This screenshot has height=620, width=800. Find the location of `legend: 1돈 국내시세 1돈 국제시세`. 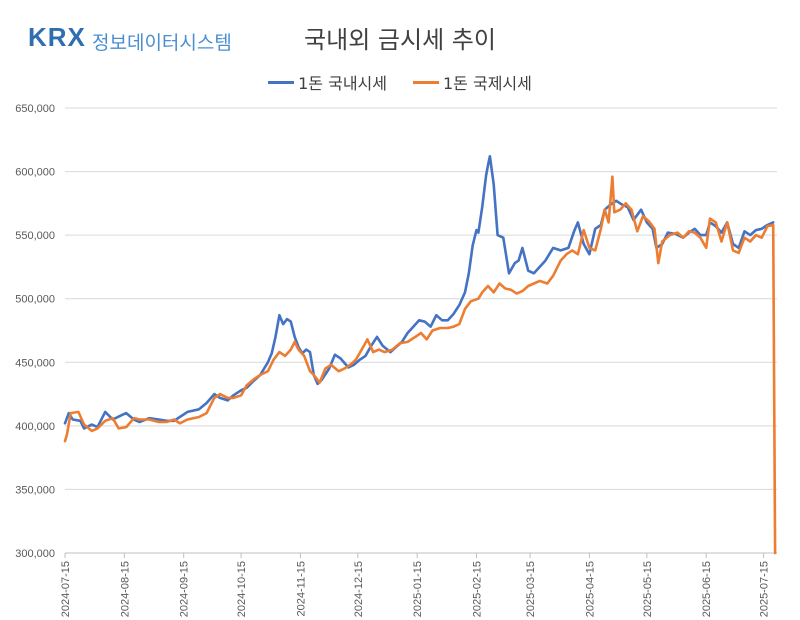

legend: 1돈 국내시세 1돈 국제시세 is located at coordinates (400, 82).